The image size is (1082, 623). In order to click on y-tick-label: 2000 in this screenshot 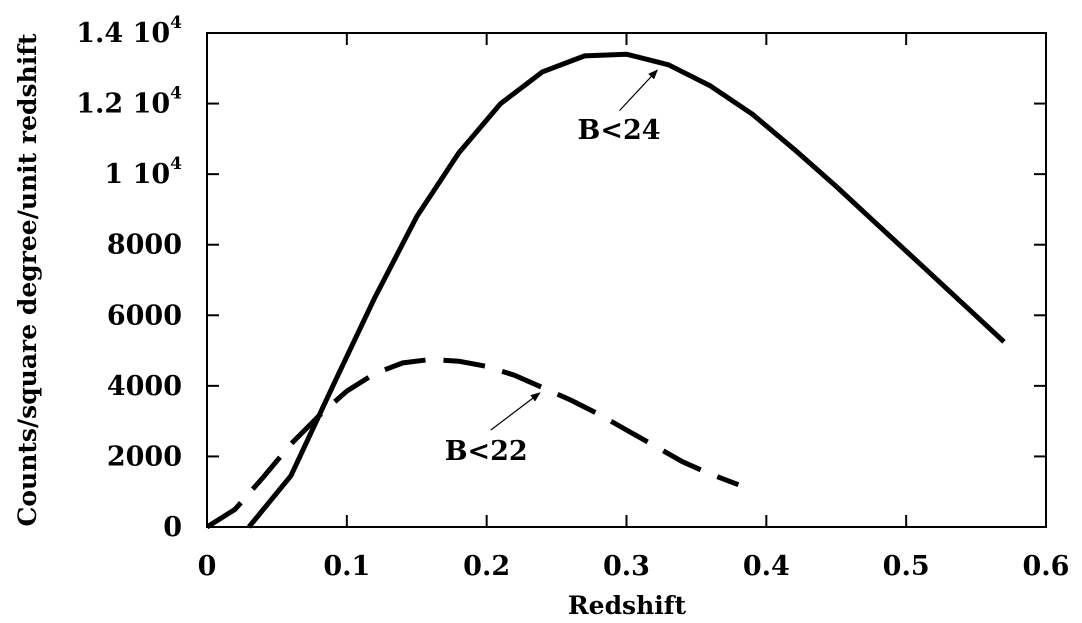, I will do `click(144, 456)`.